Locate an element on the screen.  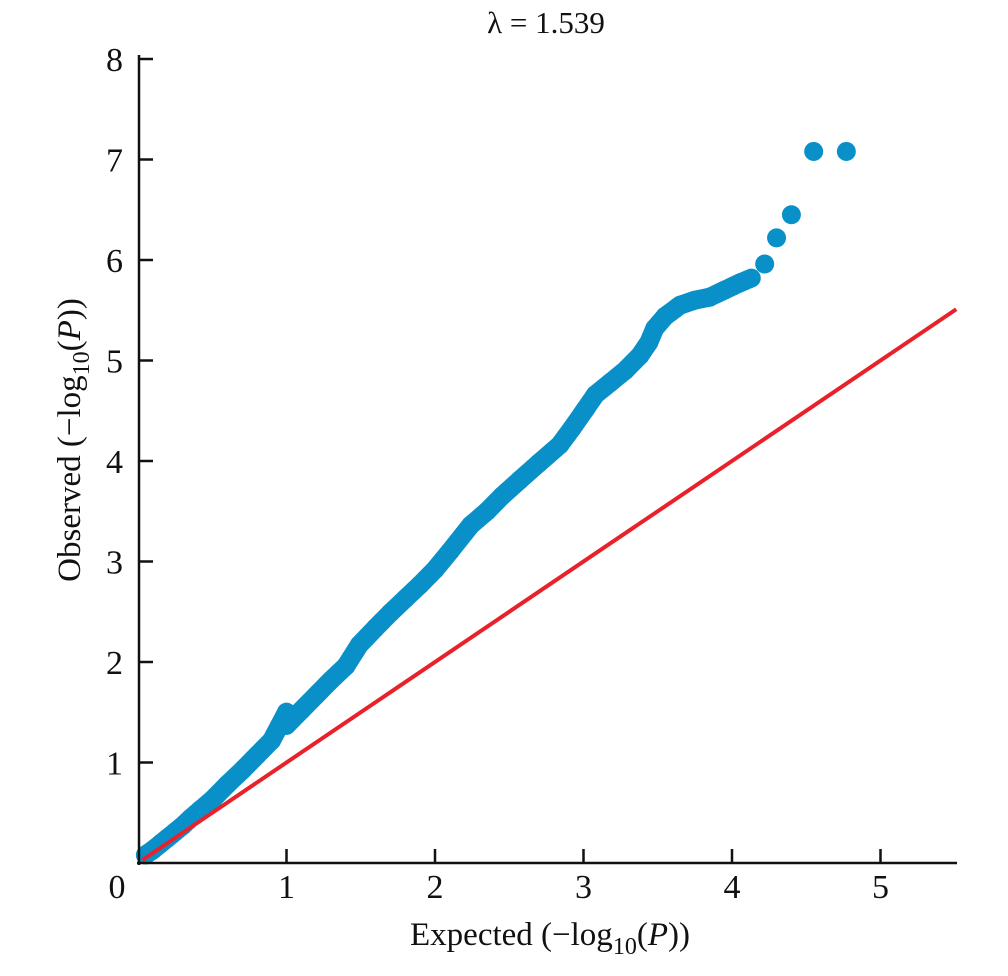
y-axis-label-italic: P is located at coordinates (70, 330).